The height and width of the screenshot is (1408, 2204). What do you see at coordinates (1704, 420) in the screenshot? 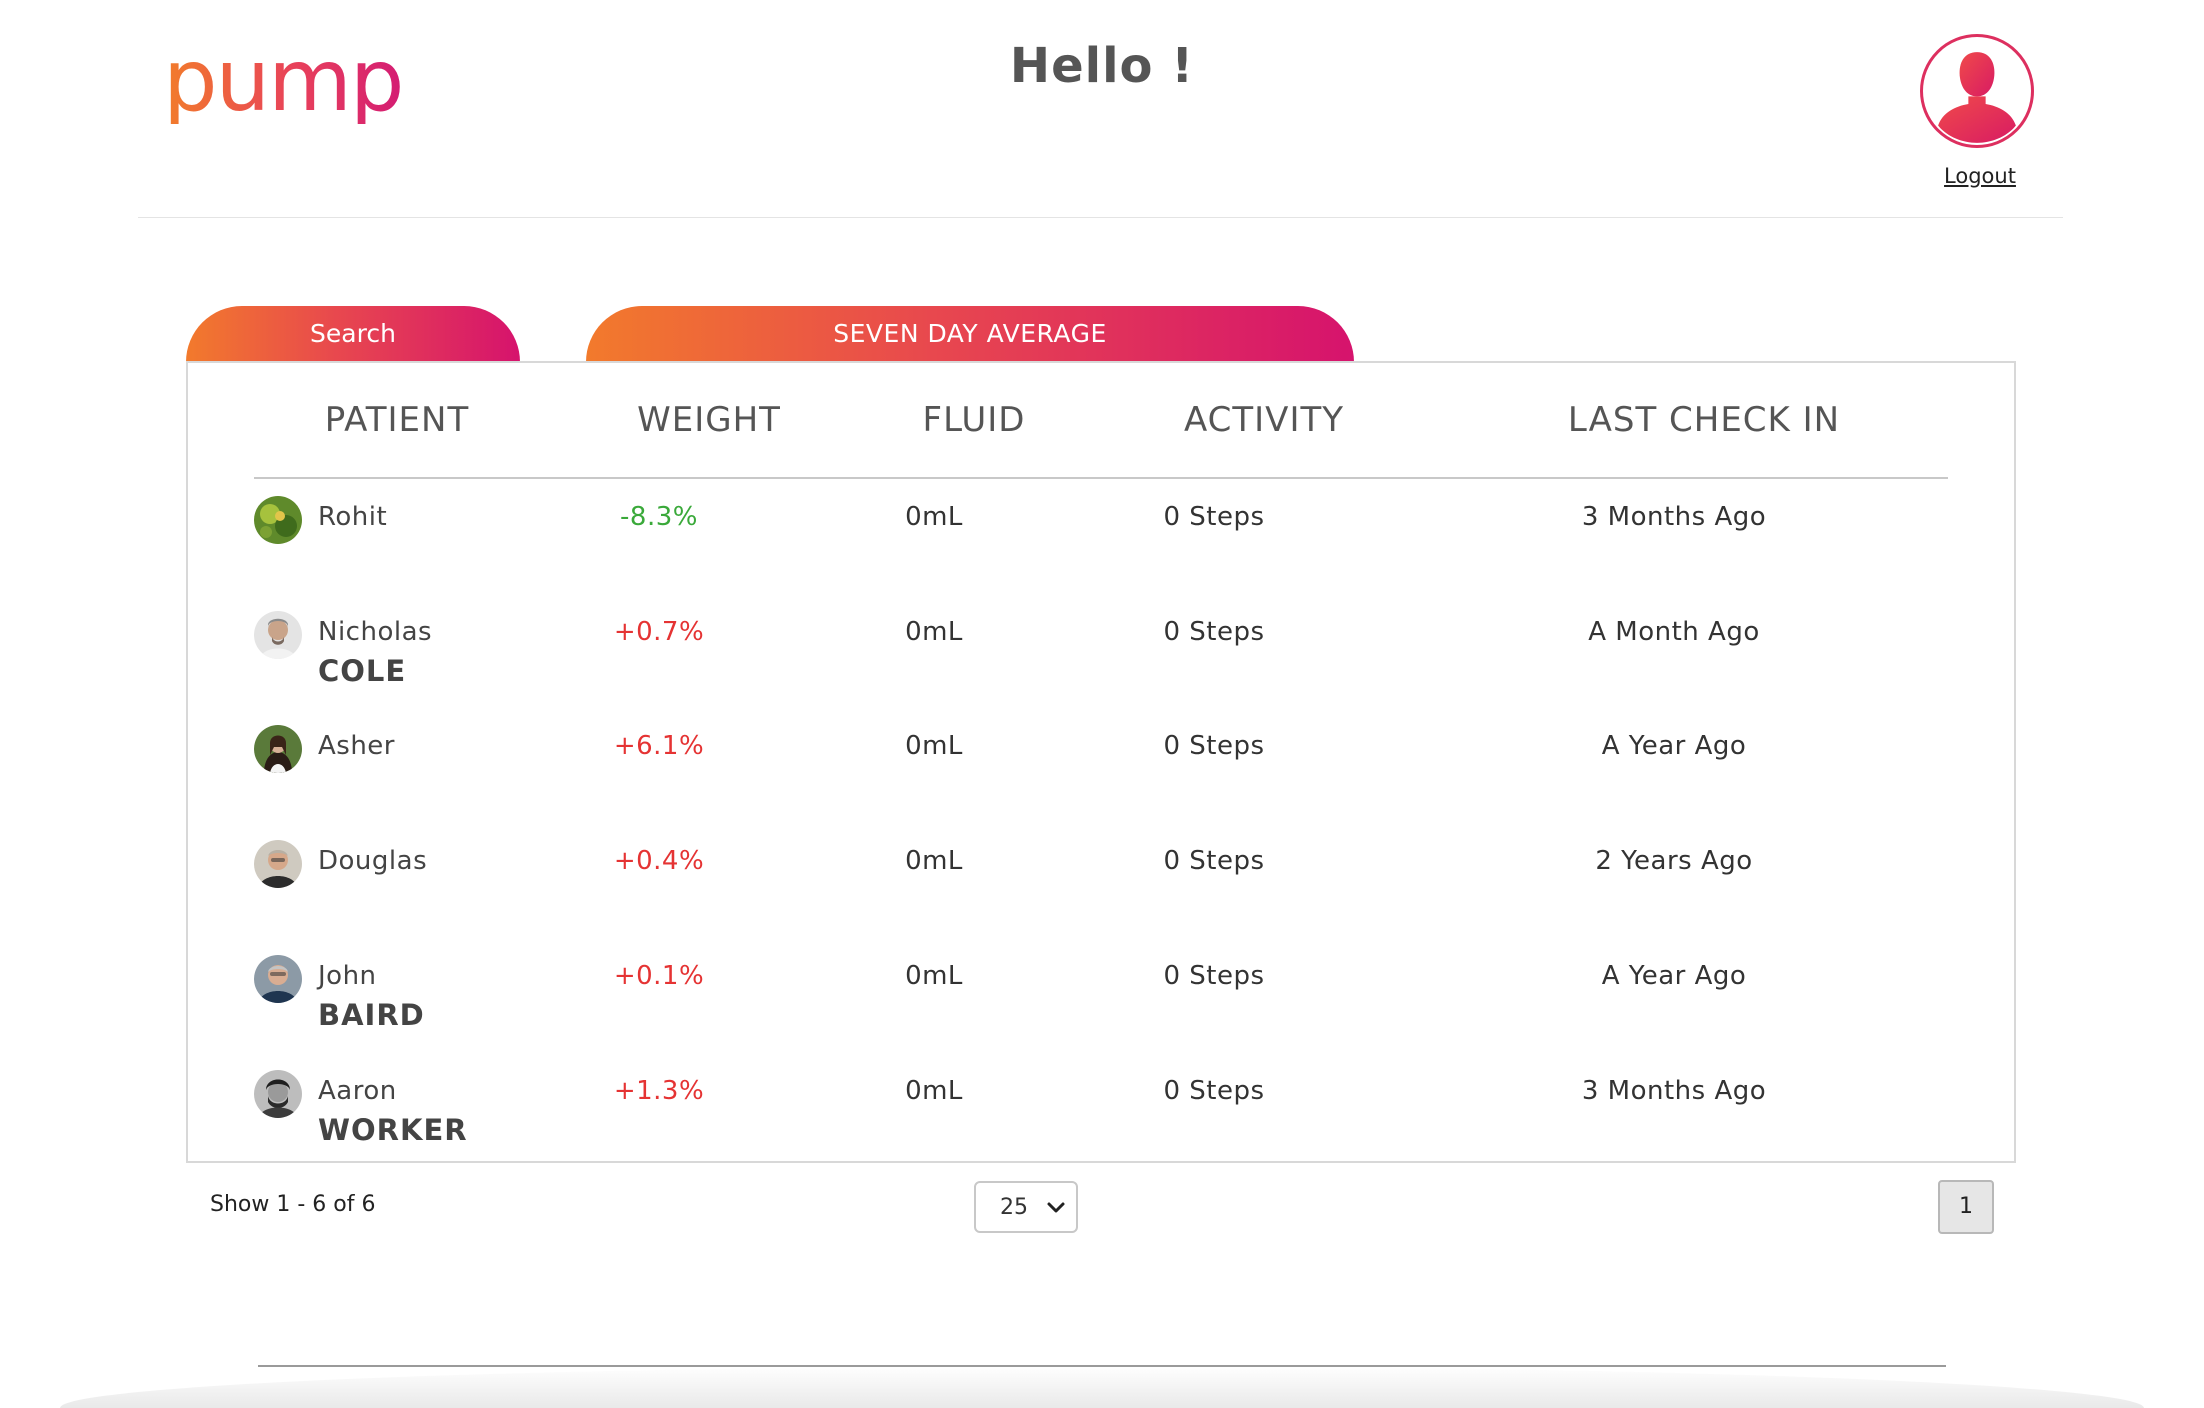
I see `column-header-last-check-in: LAST CHECK IN` at bounding box center [1704, 420].